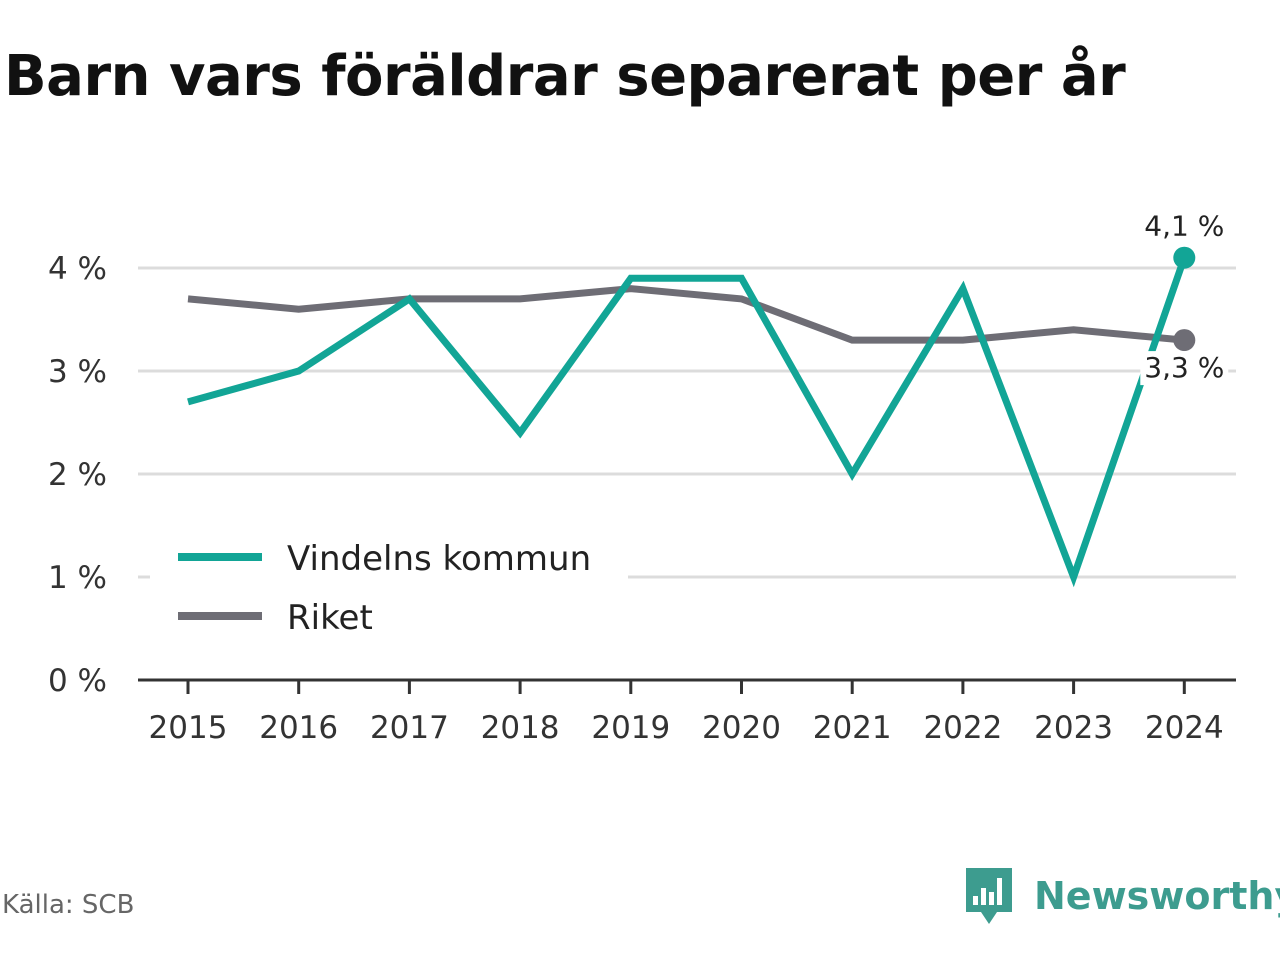  Describe the element at coordinates (77, 372) in the screenshot. I see `y-tick-label: 3 %` at that location.